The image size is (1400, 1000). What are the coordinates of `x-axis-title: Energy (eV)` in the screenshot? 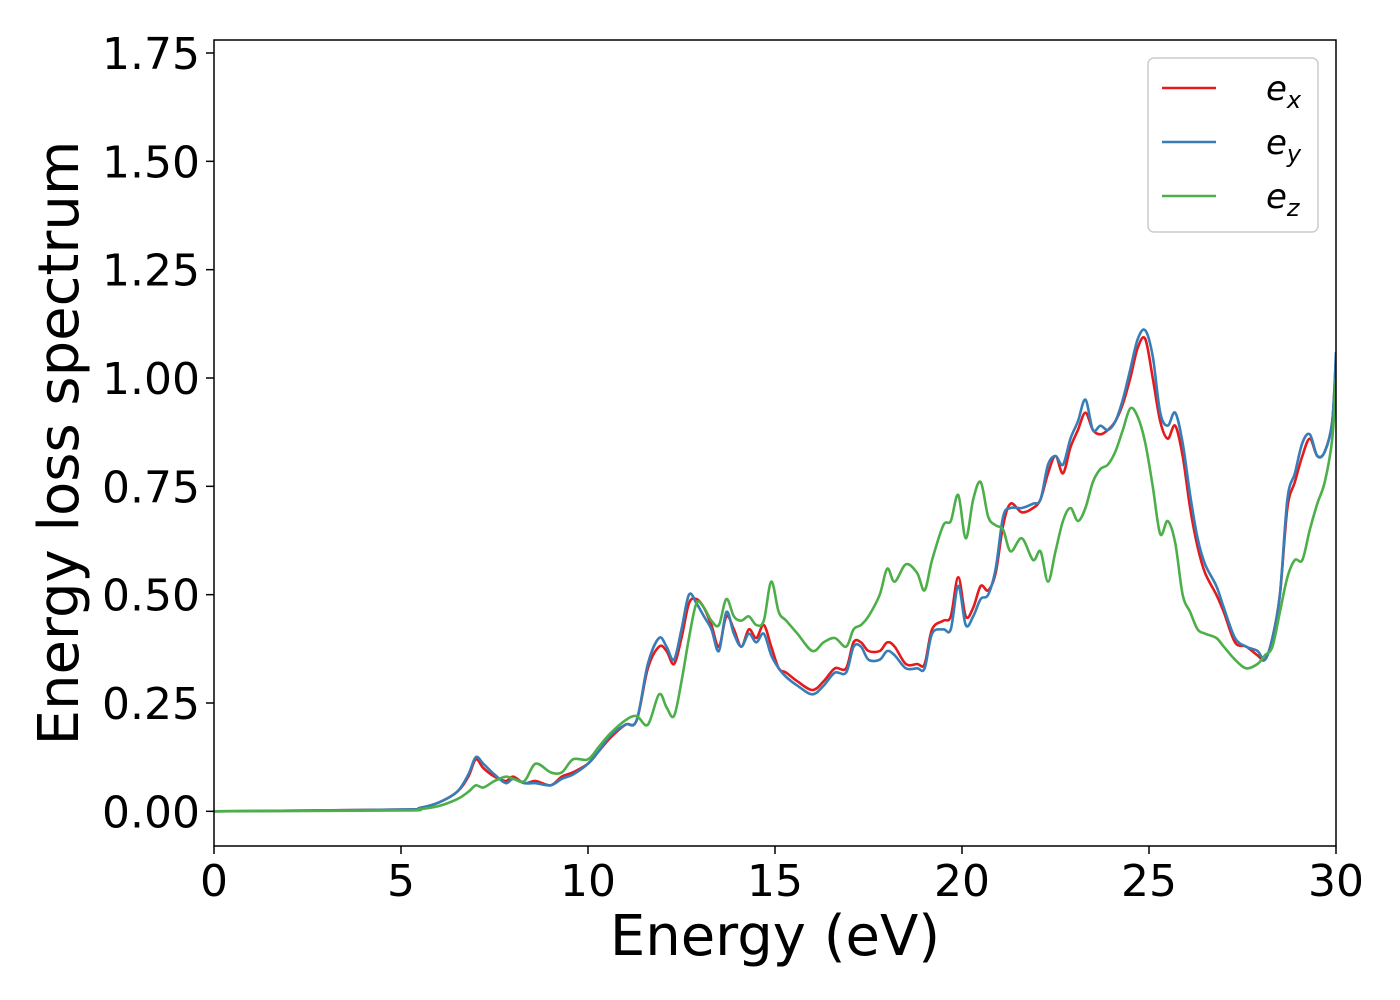 It's located at (775, 936).